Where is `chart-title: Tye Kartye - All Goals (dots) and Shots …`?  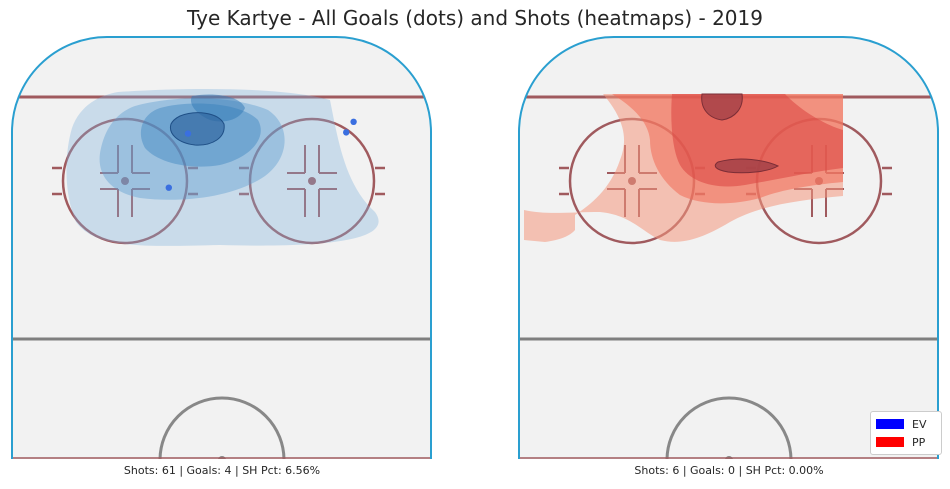 chart-title: Tye Kartye - All Goals (dots) and Shots … is located at coordinates (475, 18).